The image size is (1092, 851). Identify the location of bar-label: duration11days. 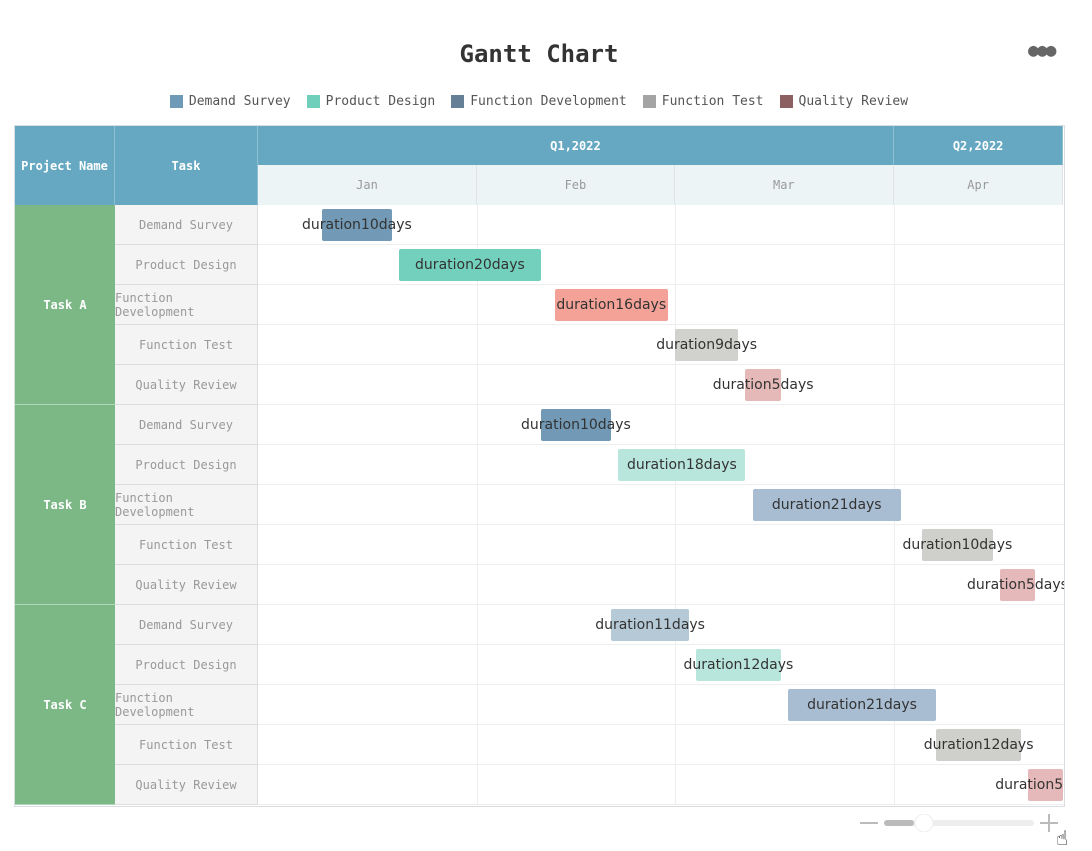
(650, 625).